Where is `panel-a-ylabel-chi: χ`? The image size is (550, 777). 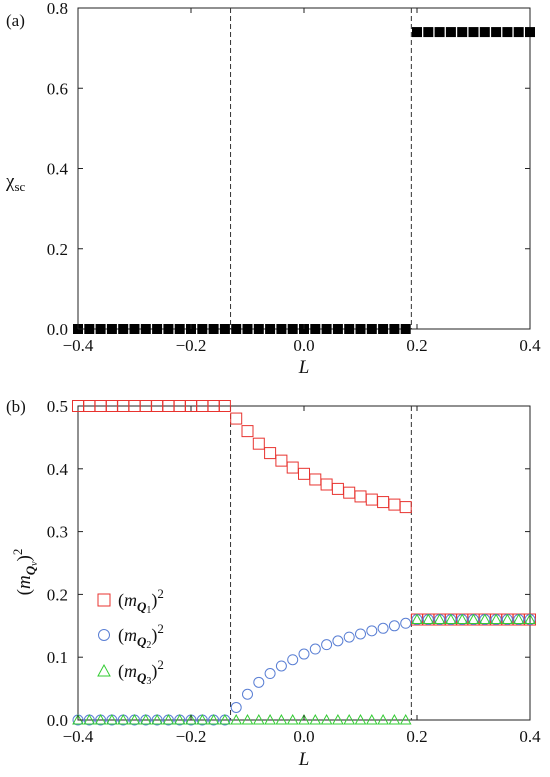 panel-a-ylabel-chi: χ is located at coordinates (10, 181).